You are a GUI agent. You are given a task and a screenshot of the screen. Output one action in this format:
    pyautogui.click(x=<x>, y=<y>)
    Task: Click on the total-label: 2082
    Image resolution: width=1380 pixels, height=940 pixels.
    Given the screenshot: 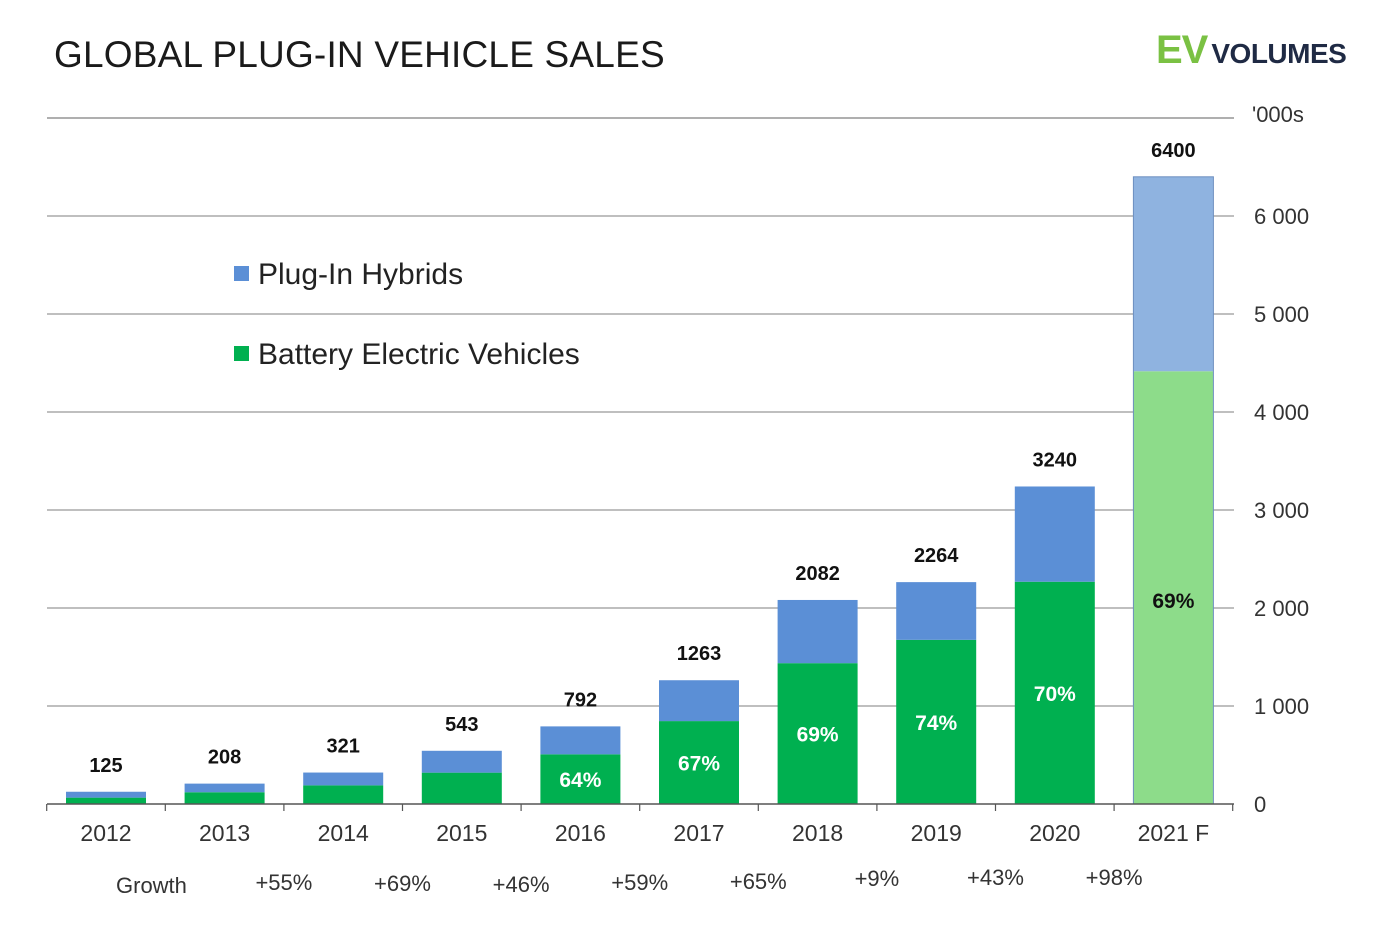 What is the action you would take?
    pyautogui.click(x=817, y=574)
    